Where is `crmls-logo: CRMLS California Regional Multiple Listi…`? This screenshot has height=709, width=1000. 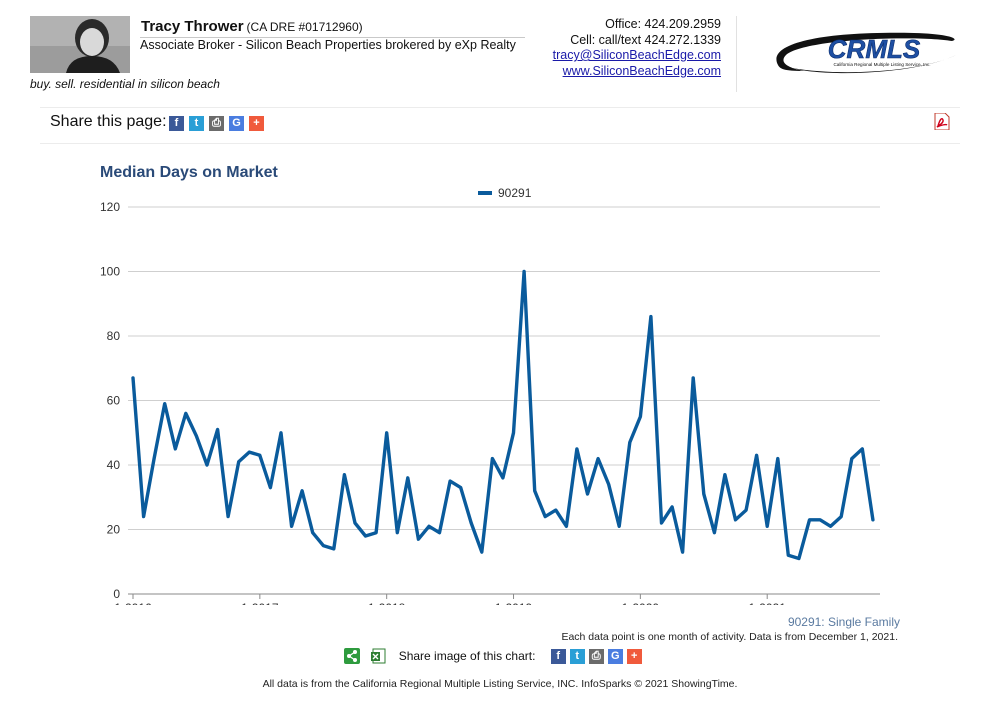 crmls-logo: CRMLS California Regional Multiple Listi… is located at coordinates (861, 52).